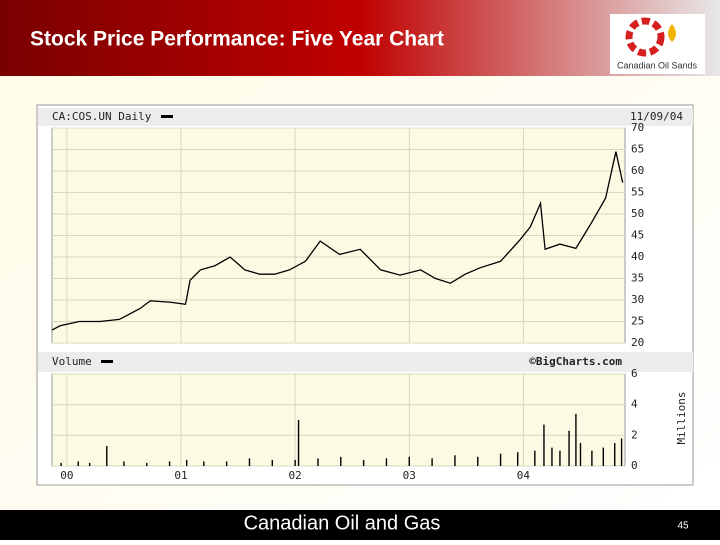  What do you see at coordinates (180, 475) in the screenshot?
I see `x-tick-label: 01` at bounding box center [180, 475].